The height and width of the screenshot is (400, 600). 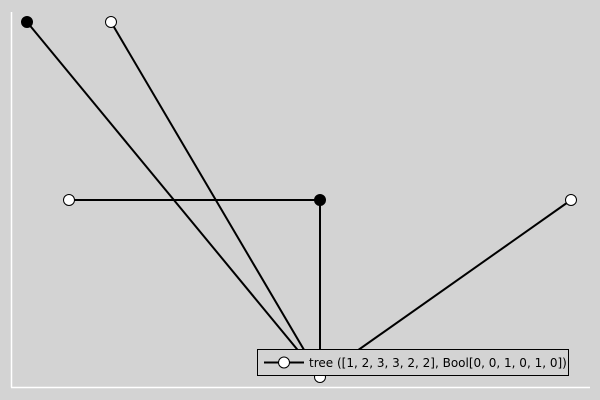 I want to click on legend-marker, so click(x=284, y=362).